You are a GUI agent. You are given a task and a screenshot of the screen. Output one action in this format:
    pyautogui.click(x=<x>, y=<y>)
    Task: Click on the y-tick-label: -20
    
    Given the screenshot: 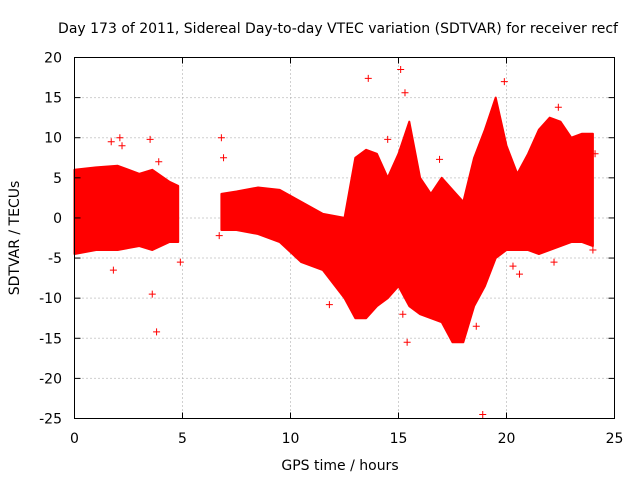 What is the action you would take?
    pyautogui.click(x=50, y=379)
    